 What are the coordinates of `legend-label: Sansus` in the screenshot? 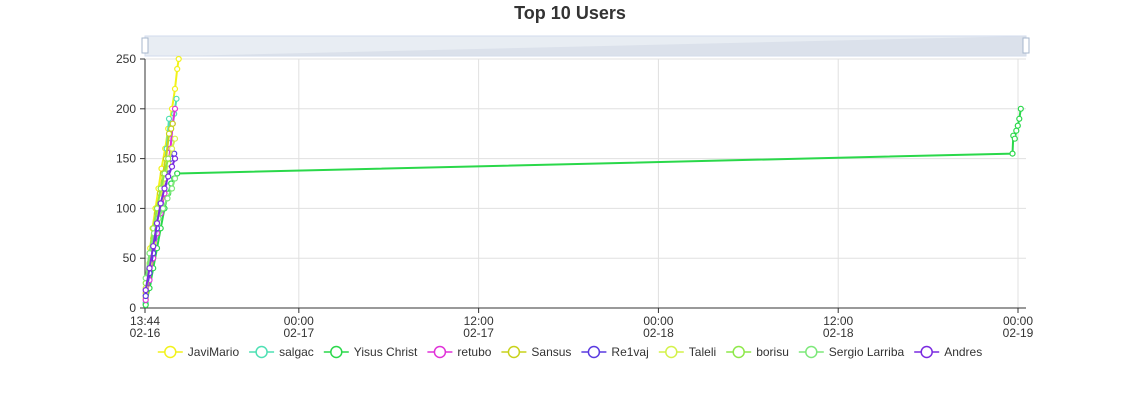 It's located at (551, 352).